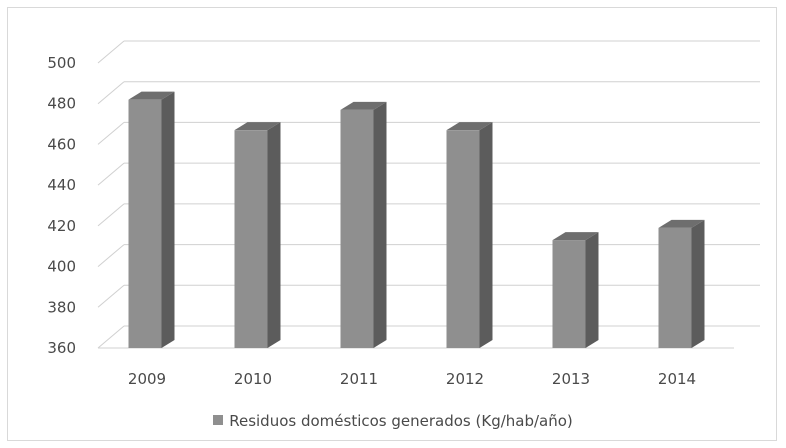  What do you see at coordinates (61, 205) in the screenshot?
I see `y-axis-ticks: 360 380 400 420 440 460 480 500` at bounding box center [61, 205].